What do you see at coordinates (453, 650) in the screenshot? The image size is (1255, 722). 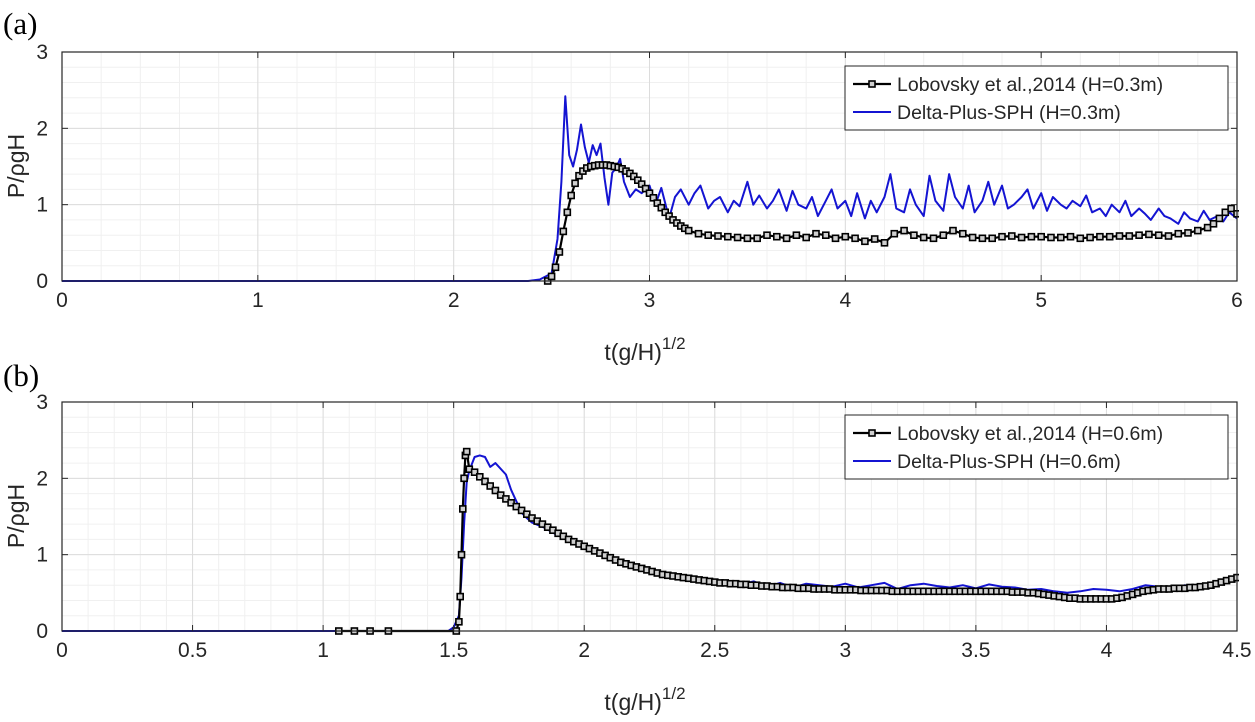 I see `x-tick-label: 1.5` at bounding box center [453, 650].